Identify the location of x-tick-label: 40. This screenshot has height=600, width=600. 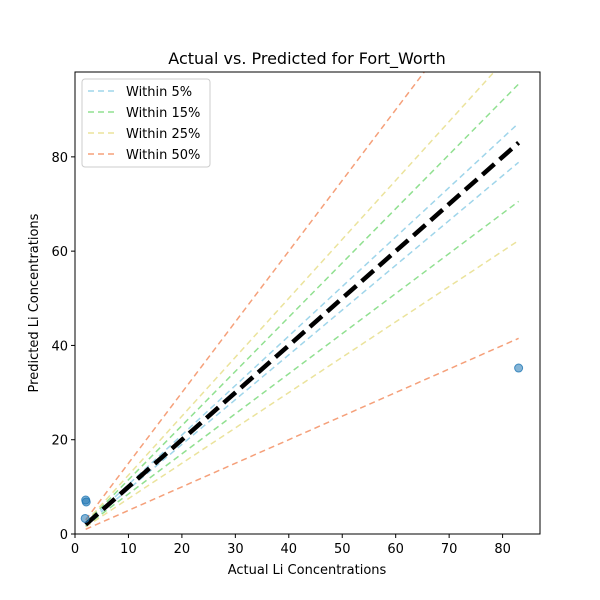
(289, 549).